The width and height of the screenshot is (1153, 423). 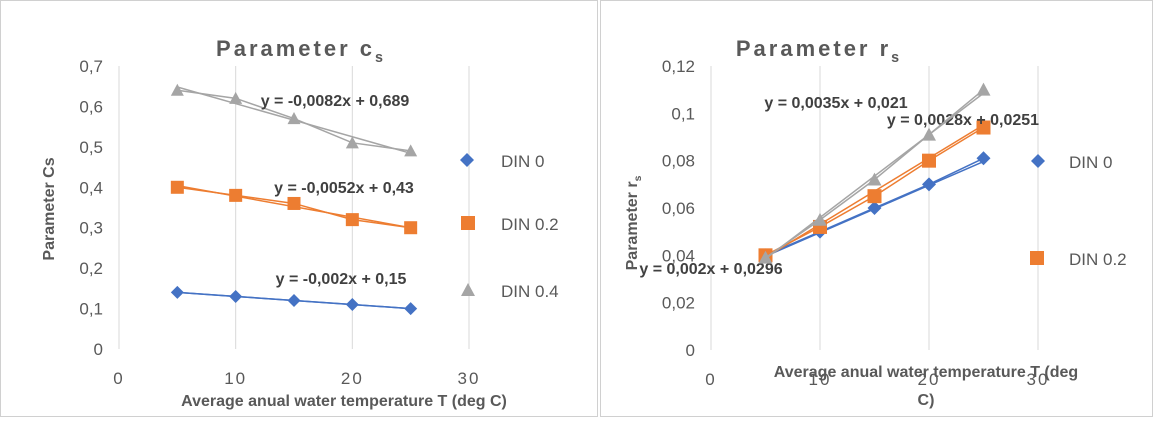 What do you see at coordinates (819, 51) in the screenshot?
I see `chart-title: Parameter rs` at bounding box center [819, 51].